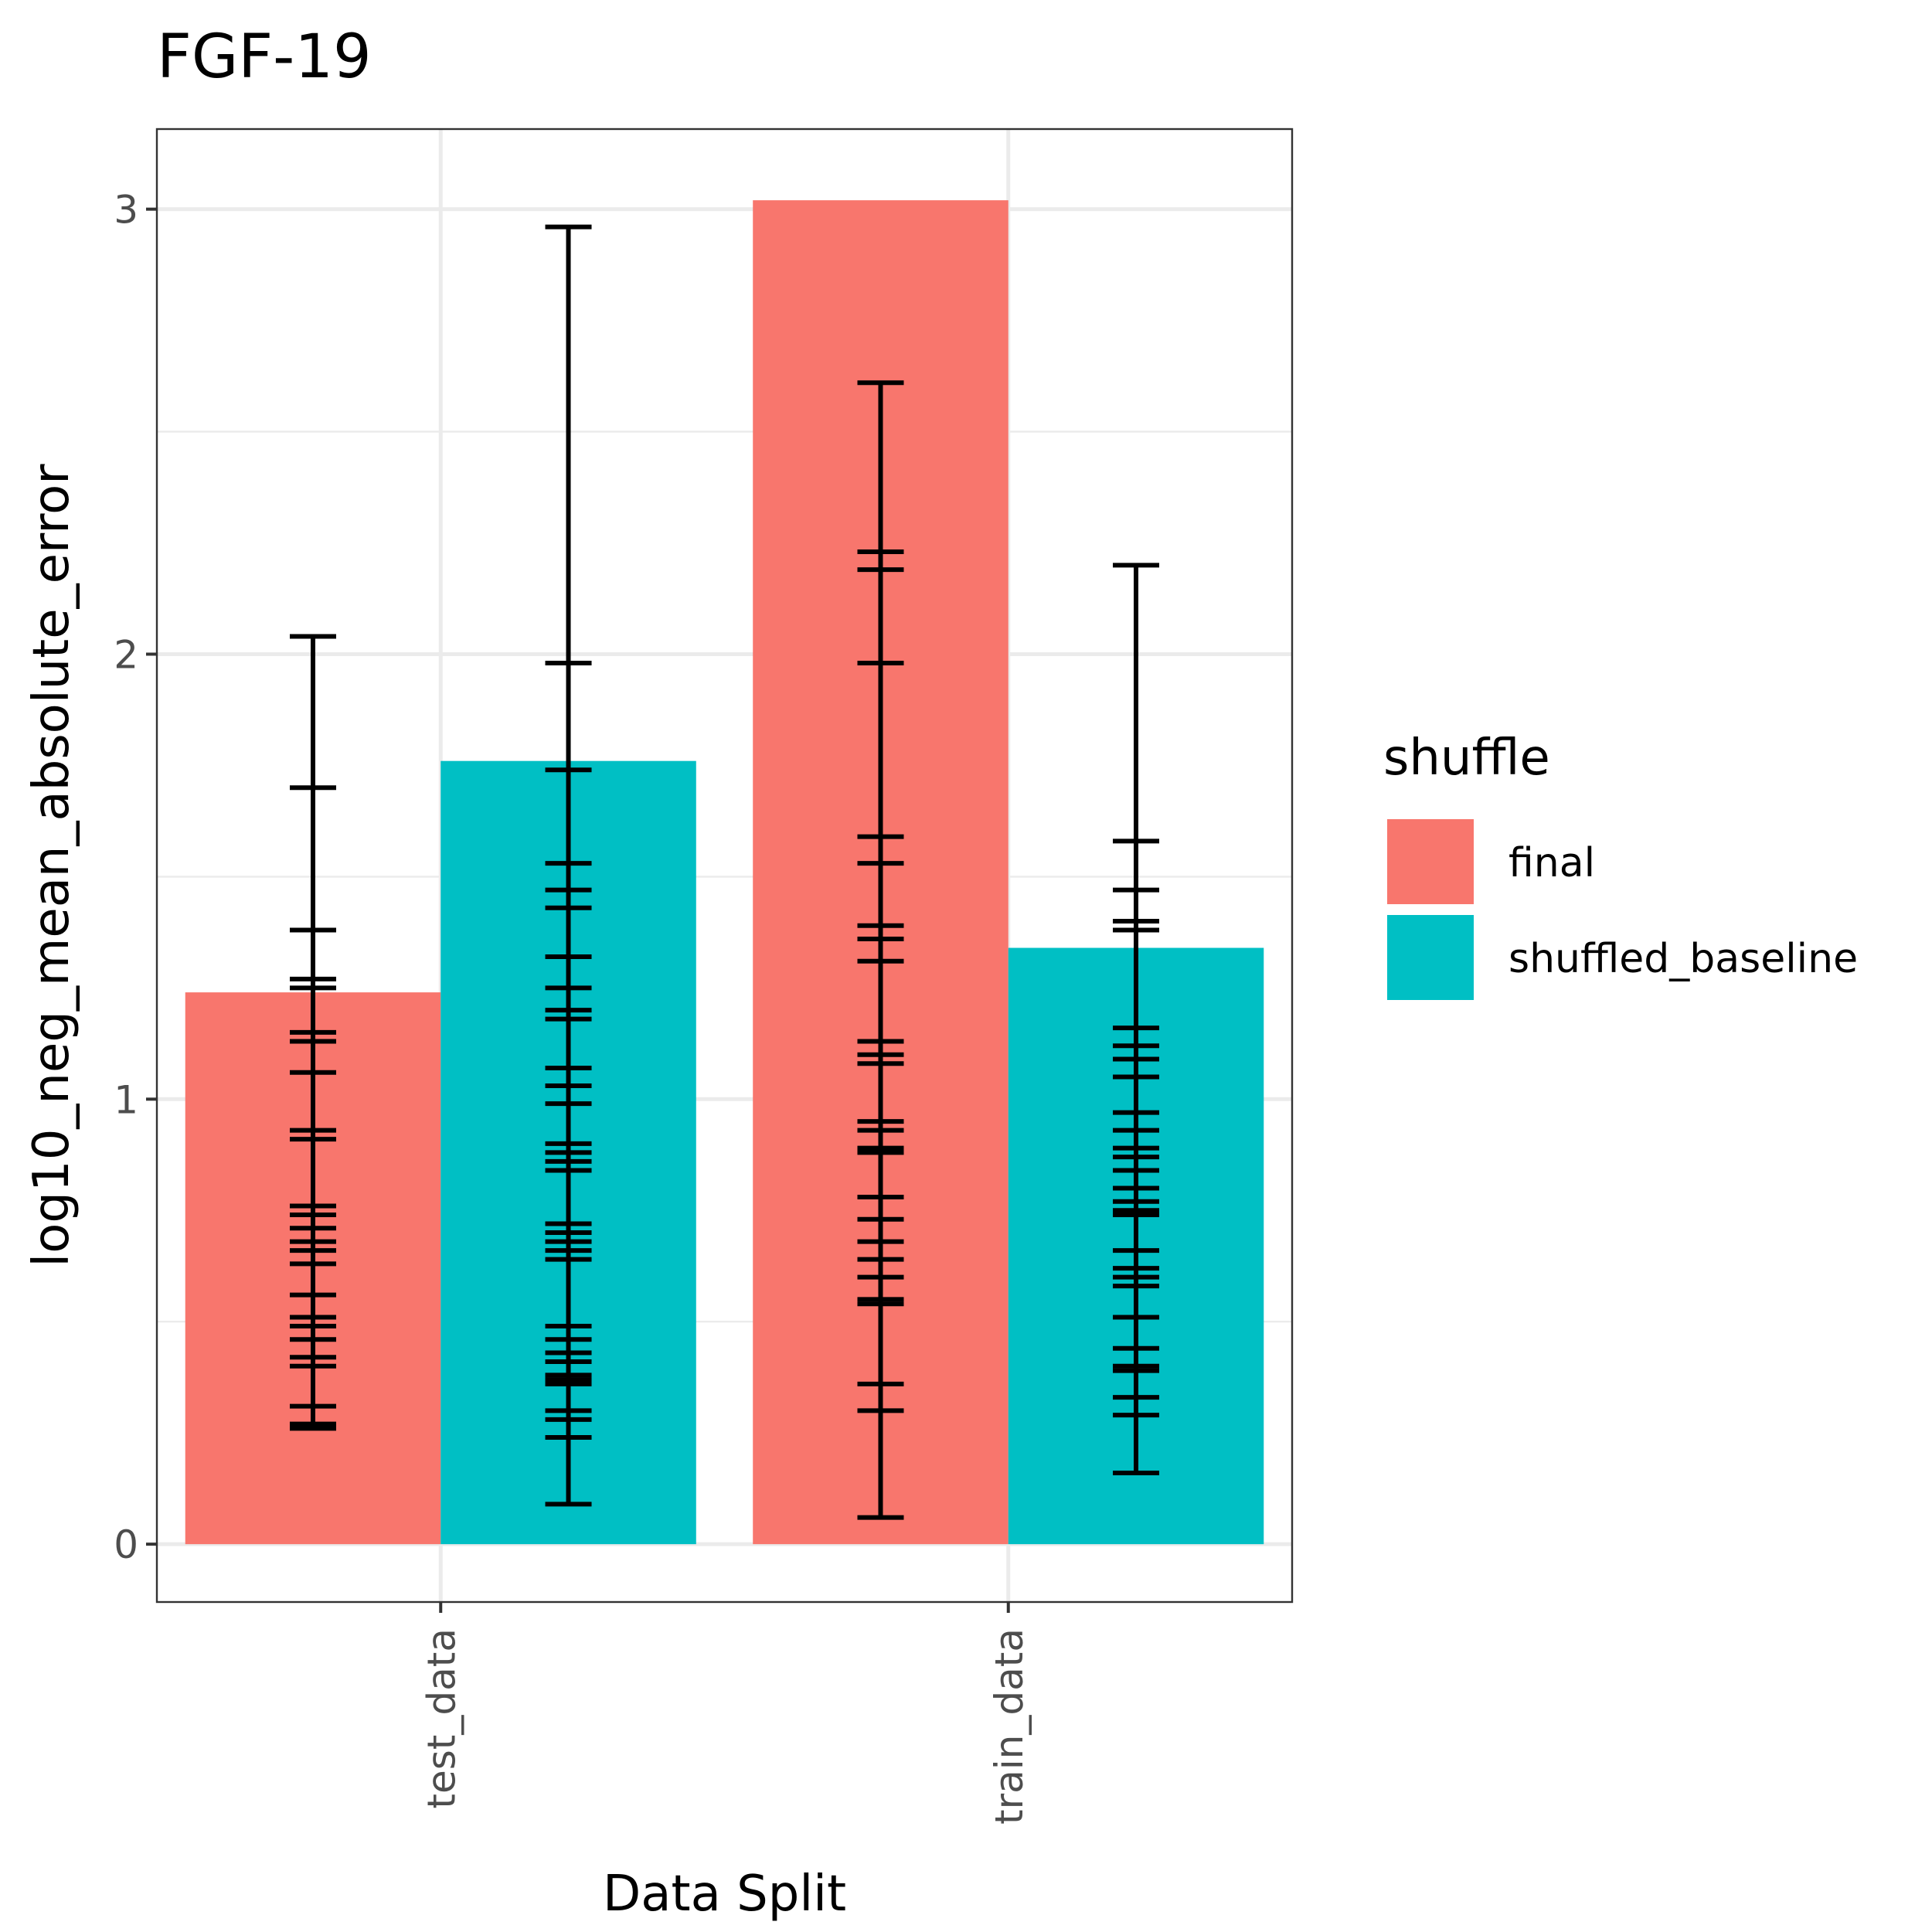 Image resolution: width=1932 pixels, height=1932 pixels. Describe the element at coordinates (264, 57) in the screenshot. I see `chart-title: FGF-19` at that location.